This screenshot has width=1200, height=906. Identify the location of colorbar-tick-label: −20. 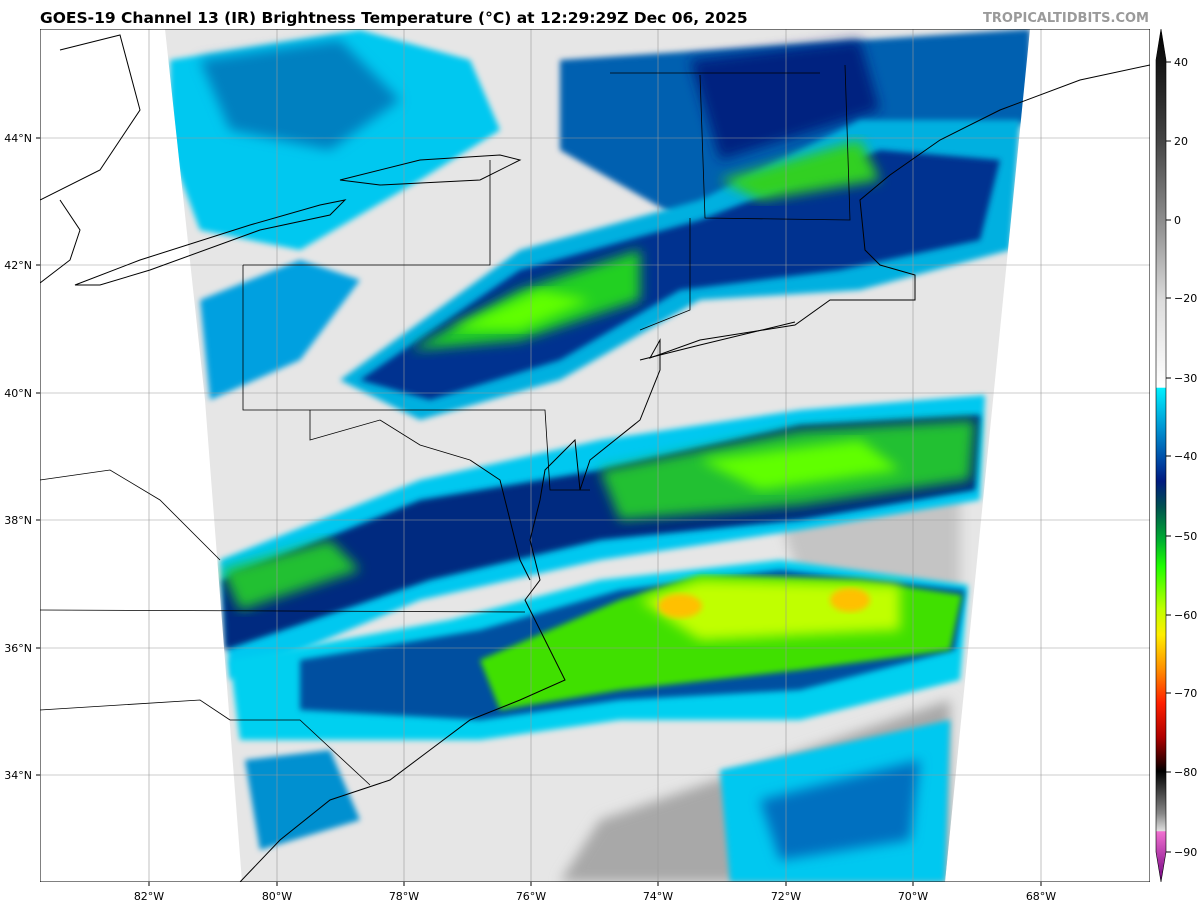
(1185, 298).